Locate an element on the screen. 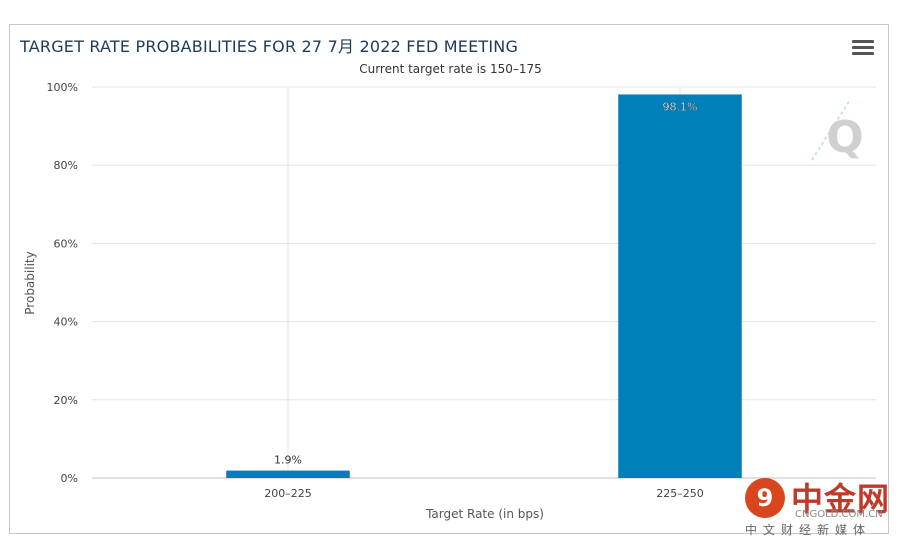 This screenshot has height=547, width=901. y-axis-label: Probability is located at coordinates (30, 282).